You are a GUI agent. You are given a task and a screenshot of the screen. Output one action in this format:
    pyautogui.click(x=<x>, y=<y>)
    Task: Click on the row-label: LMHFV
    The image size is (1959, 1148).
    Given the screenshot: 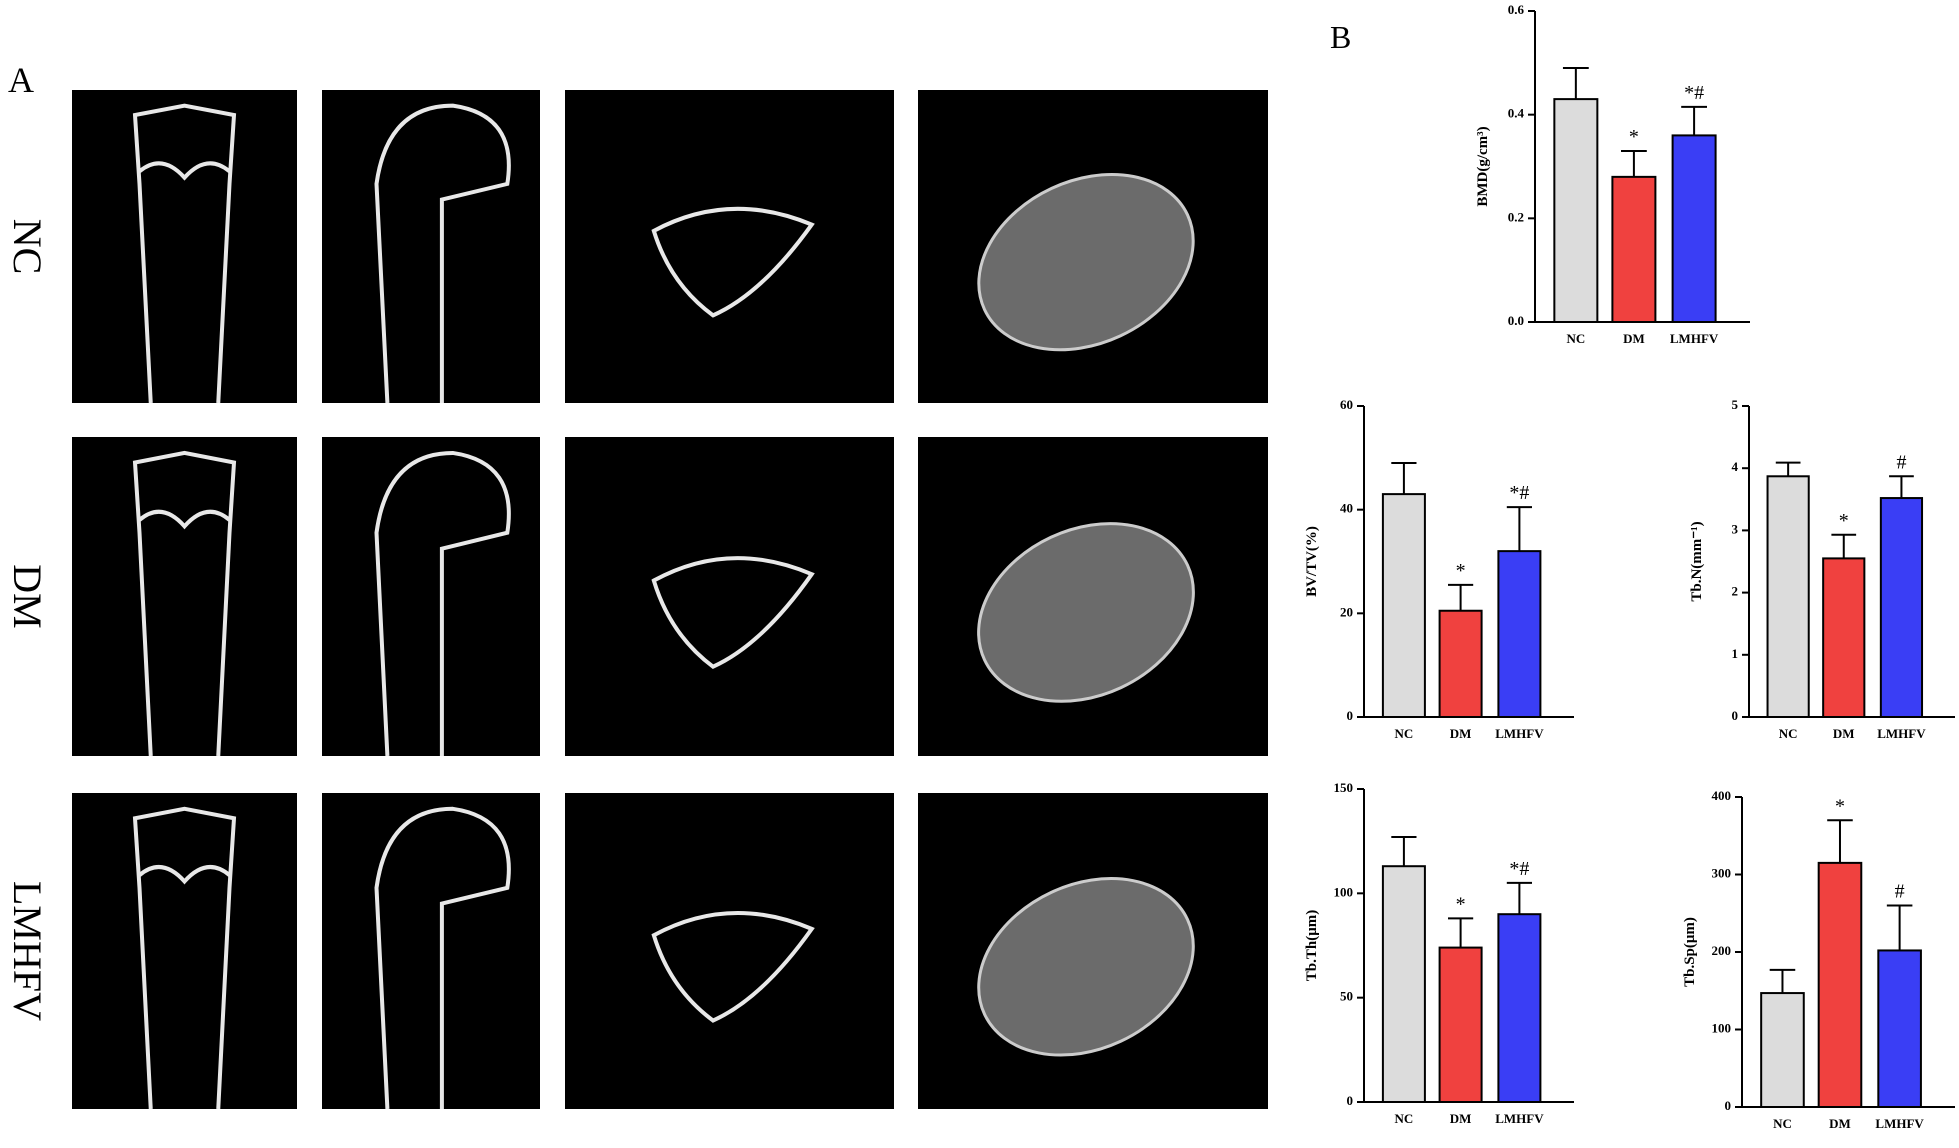 What is the action you would take?
    pyautogui.click(x=27, y=951)
    